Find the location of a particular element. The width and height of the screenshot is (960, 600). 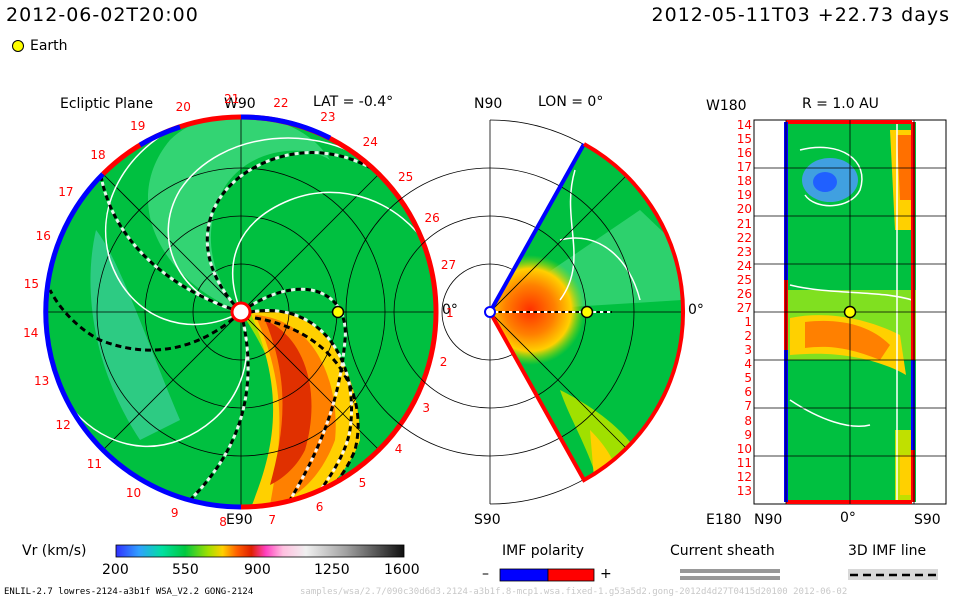

radial-y-label: 25 is located at coordinates (744, 279).